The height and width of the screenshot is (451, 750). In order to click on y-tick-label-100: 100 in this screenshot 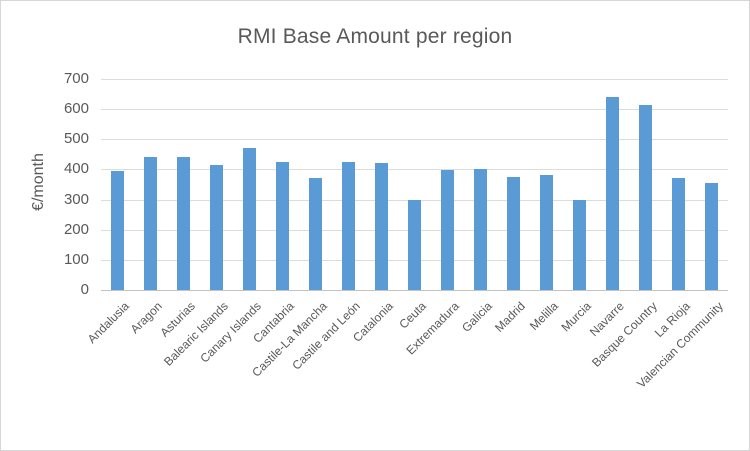, I will do `click(76, 259)`.